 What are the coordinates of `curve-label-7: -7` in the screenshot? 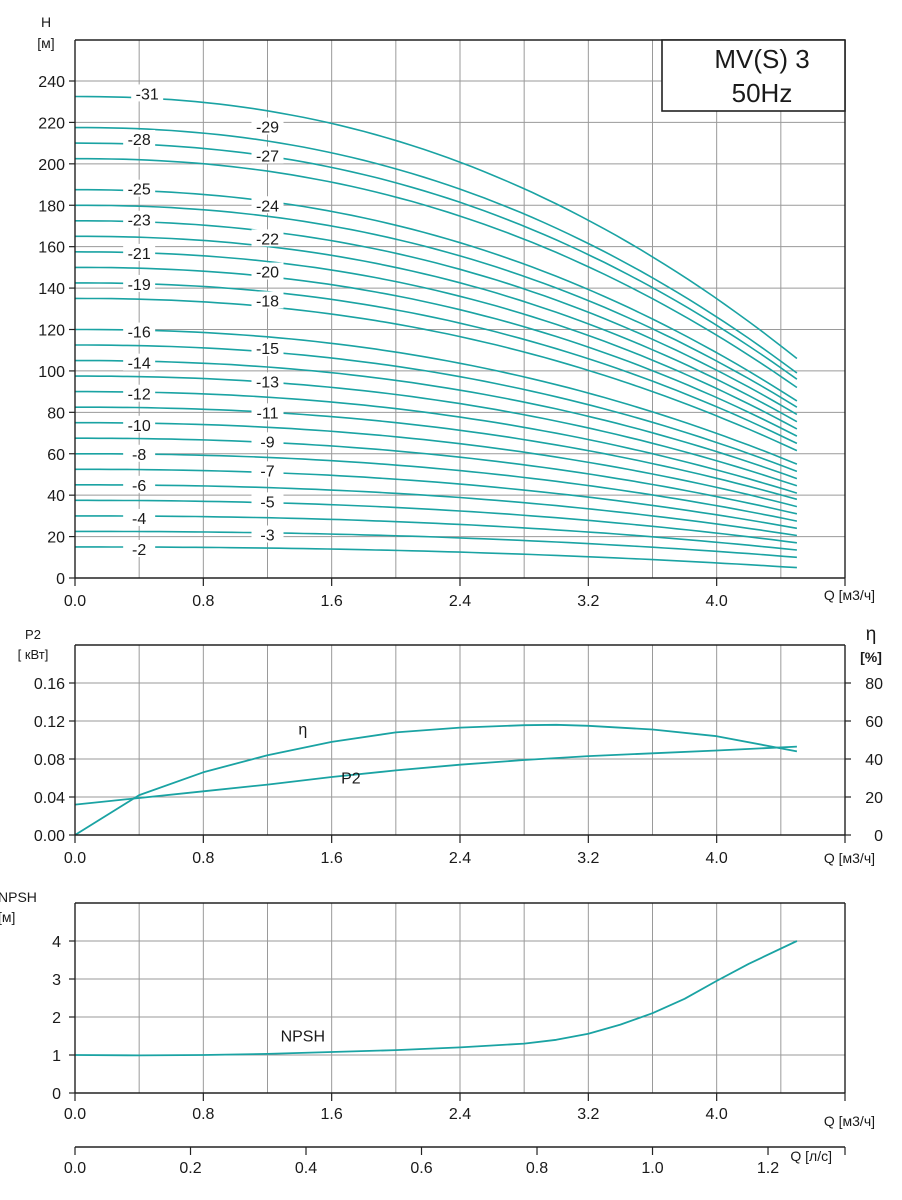 It's located at (267, 471).